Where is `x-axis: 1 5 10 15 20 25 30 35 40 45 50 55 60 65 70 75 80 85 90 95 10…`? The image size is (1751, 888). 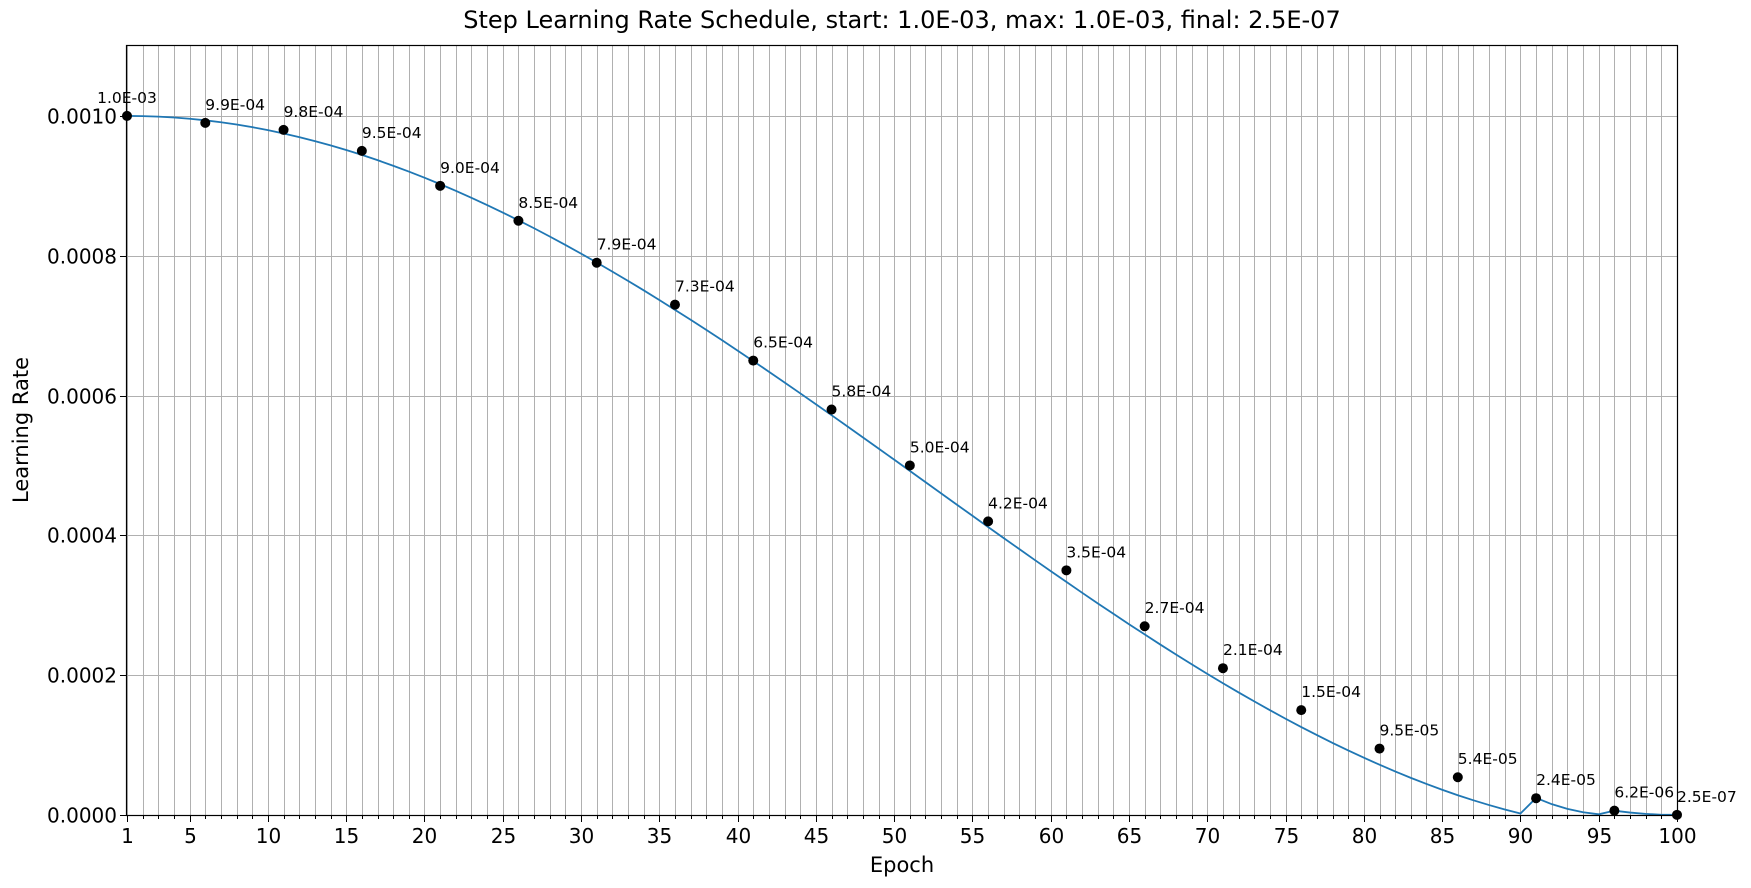 x-axis: 1 5 10 15 20 25 30 35 40 45 50 55 60 65 70 75 80 85 90 95 10… is located at coordinates (909, 831).